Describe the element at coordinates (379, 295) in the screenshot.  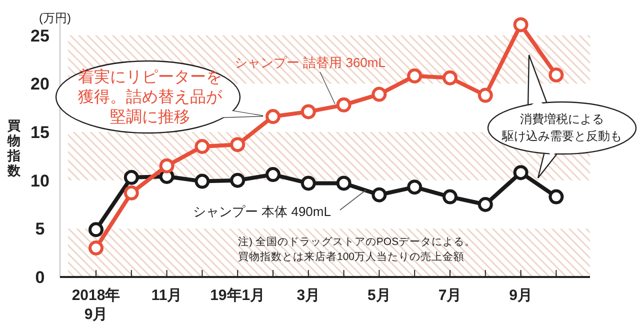
I see `x-tick-label: 5月` at that location.